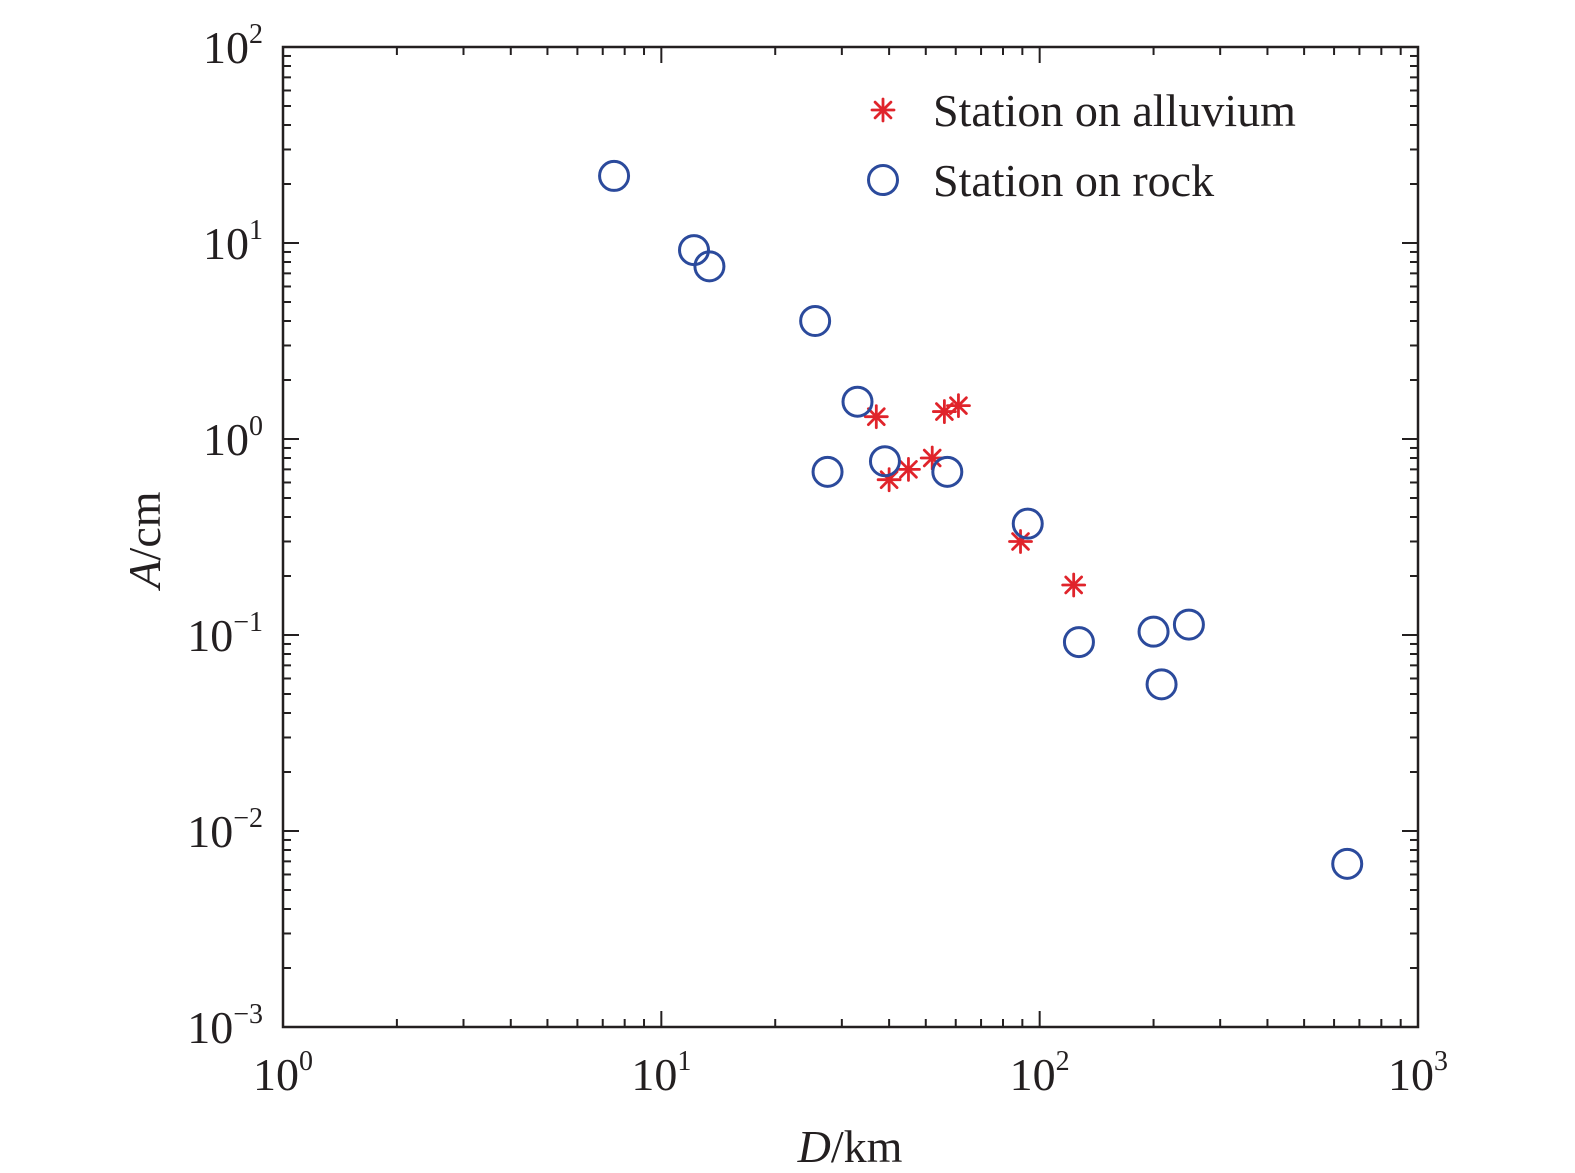  I want to click on legend: Station on alluvium Station on rock, so click(1081, 145).